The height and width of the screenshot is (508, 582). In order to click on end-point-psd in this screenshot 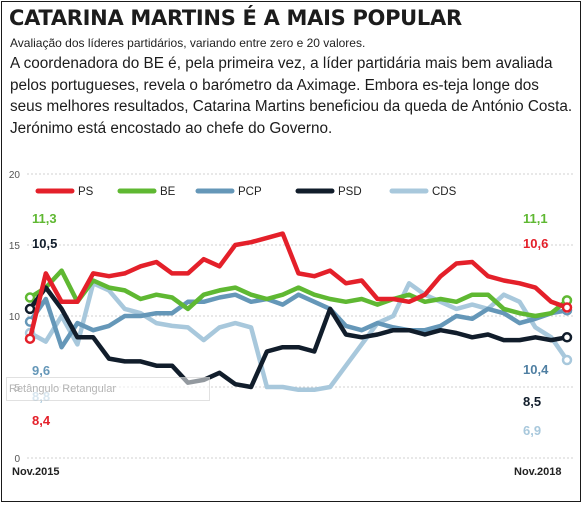, I will do `click(567, 337)`.